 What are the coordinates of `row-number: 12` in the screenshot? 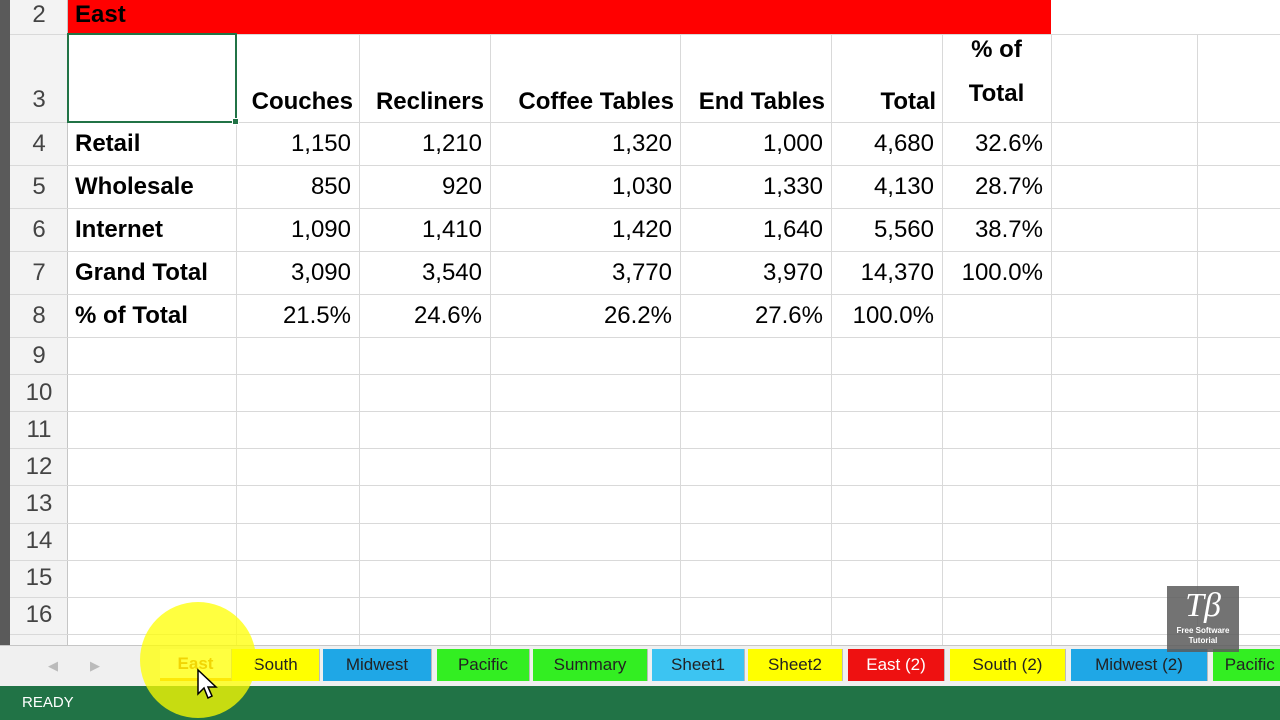 It's located at (39, 466).